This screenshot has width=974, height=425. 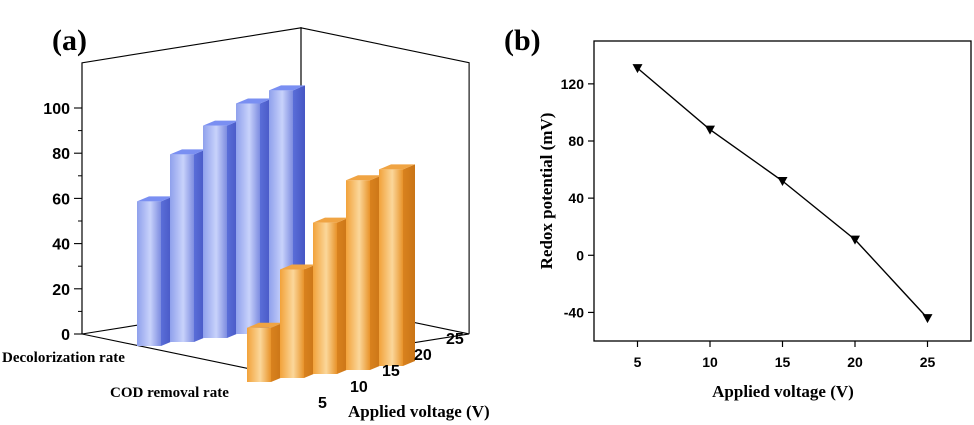 What do you see at coordinates (928, 362) in the screenshot?
I see `panel-b-x-tick-label: 25` at bounding box center [928, 362].